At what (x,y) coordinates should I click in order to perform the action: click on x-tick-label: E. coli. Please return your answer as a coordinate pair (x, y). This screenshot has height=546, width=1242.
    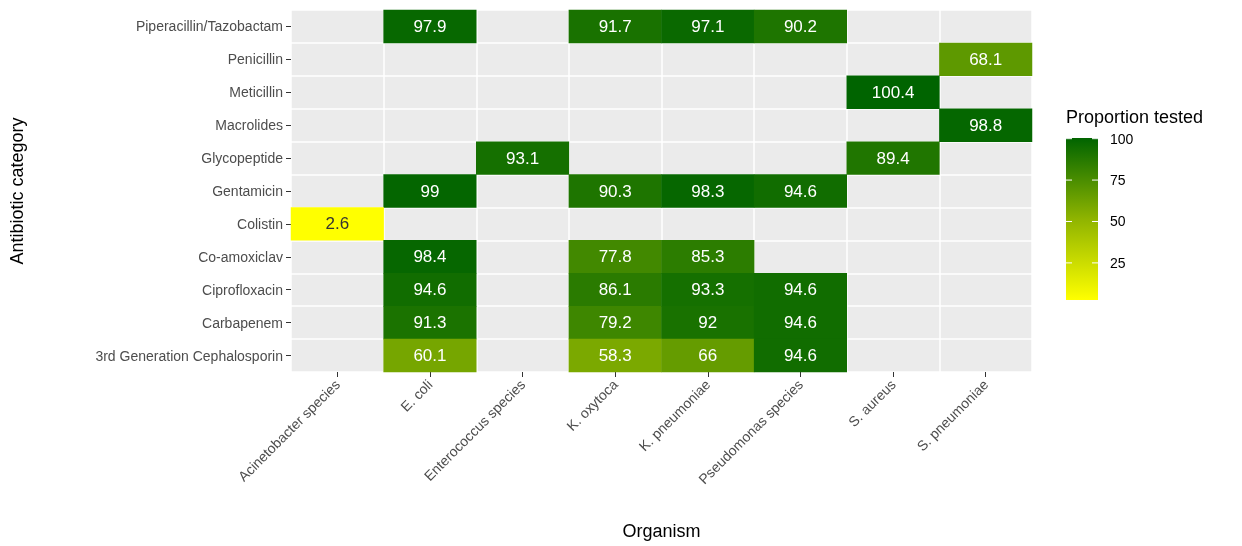
    Looking at the image, I should click on (416, 395).